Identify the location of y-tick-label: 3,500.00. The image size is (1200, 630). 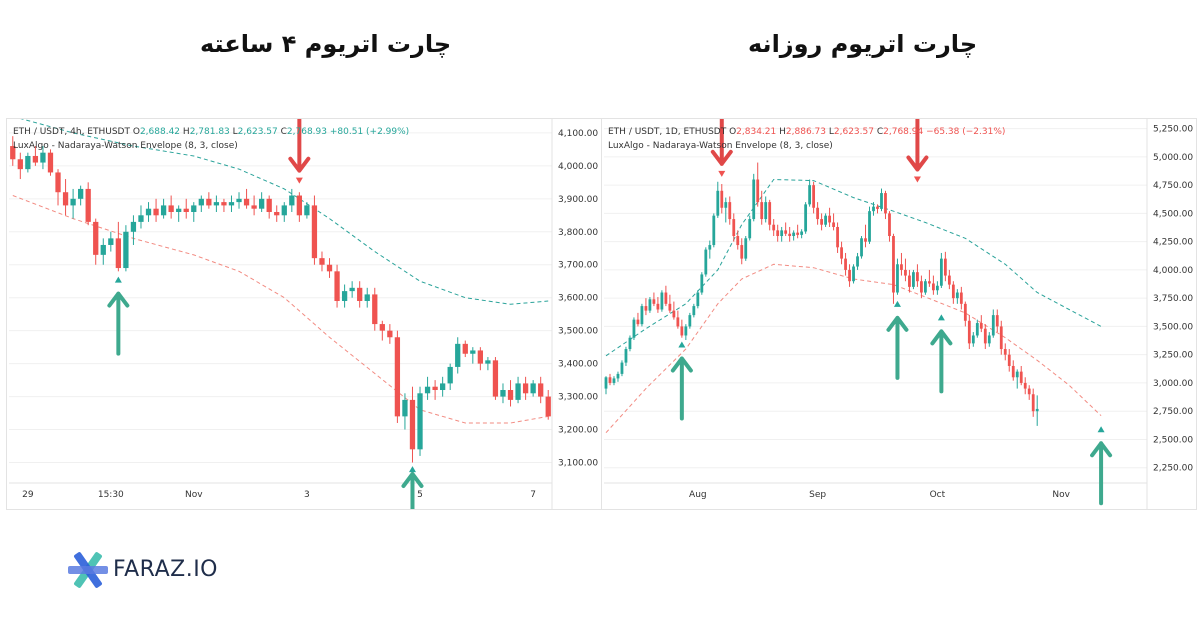
(578, 332).